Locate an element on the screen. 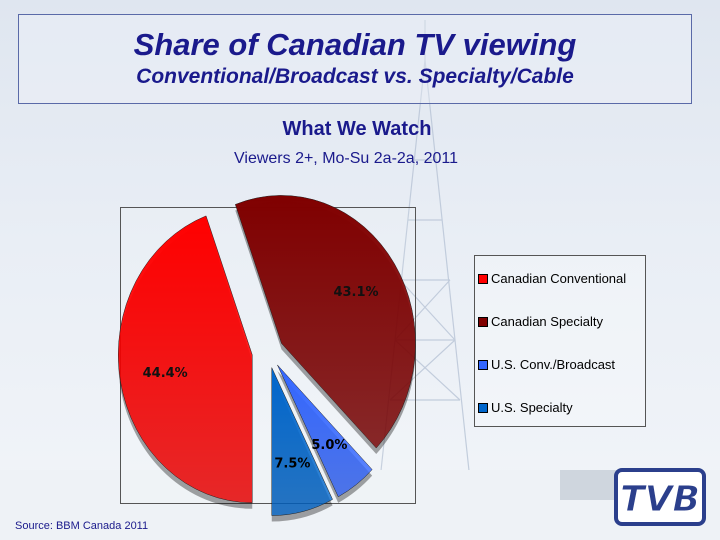  legend-item-us-conv-broadcast: U.S. Conv./Broadcast is located at coordinates (546, 364).